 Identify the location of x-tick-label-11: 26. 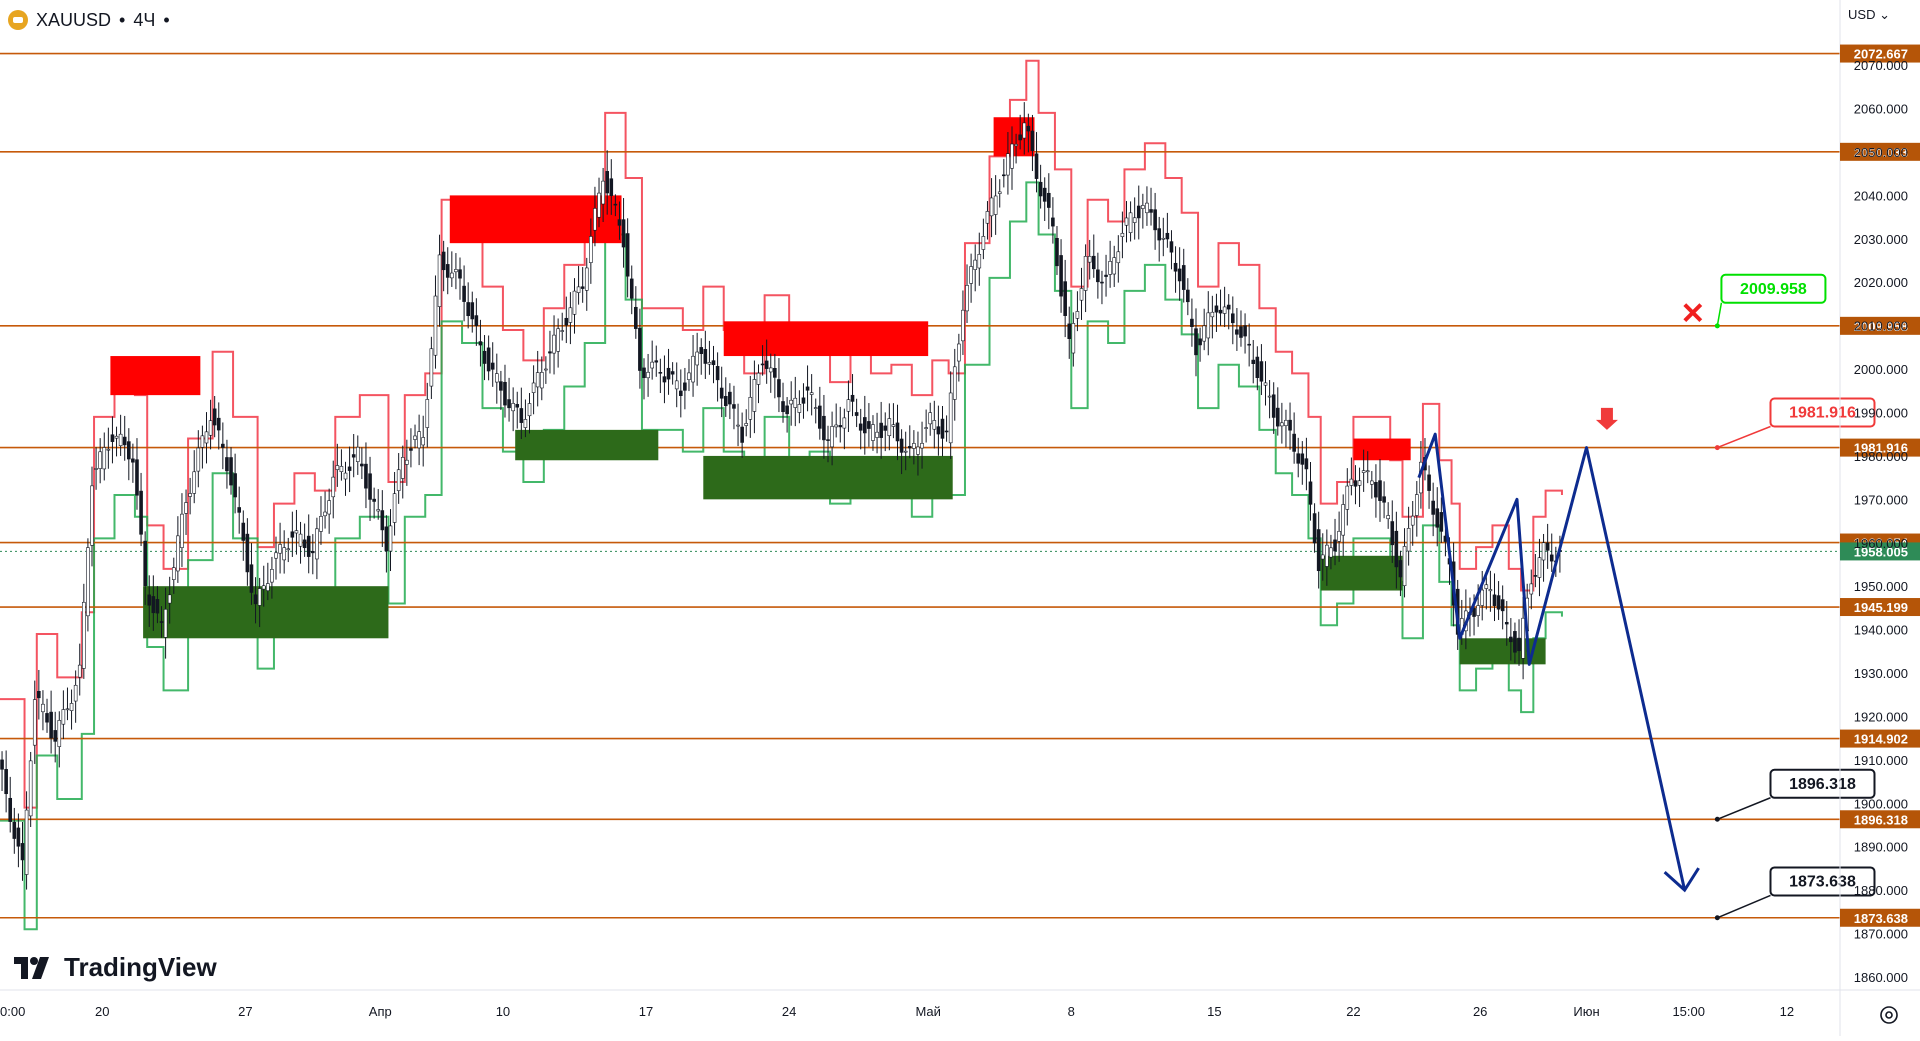
(1480, 1011).